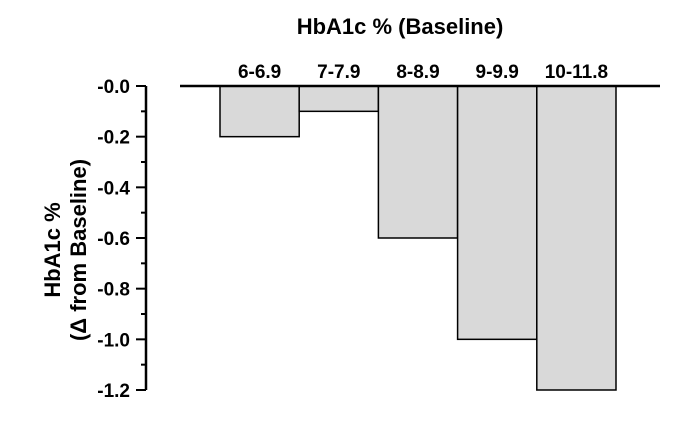 This screenshot has height=423, width=676. Describe the element at coordinates (576, 72) in the screenshot. I see `category-label: 10-11.8` at that location.